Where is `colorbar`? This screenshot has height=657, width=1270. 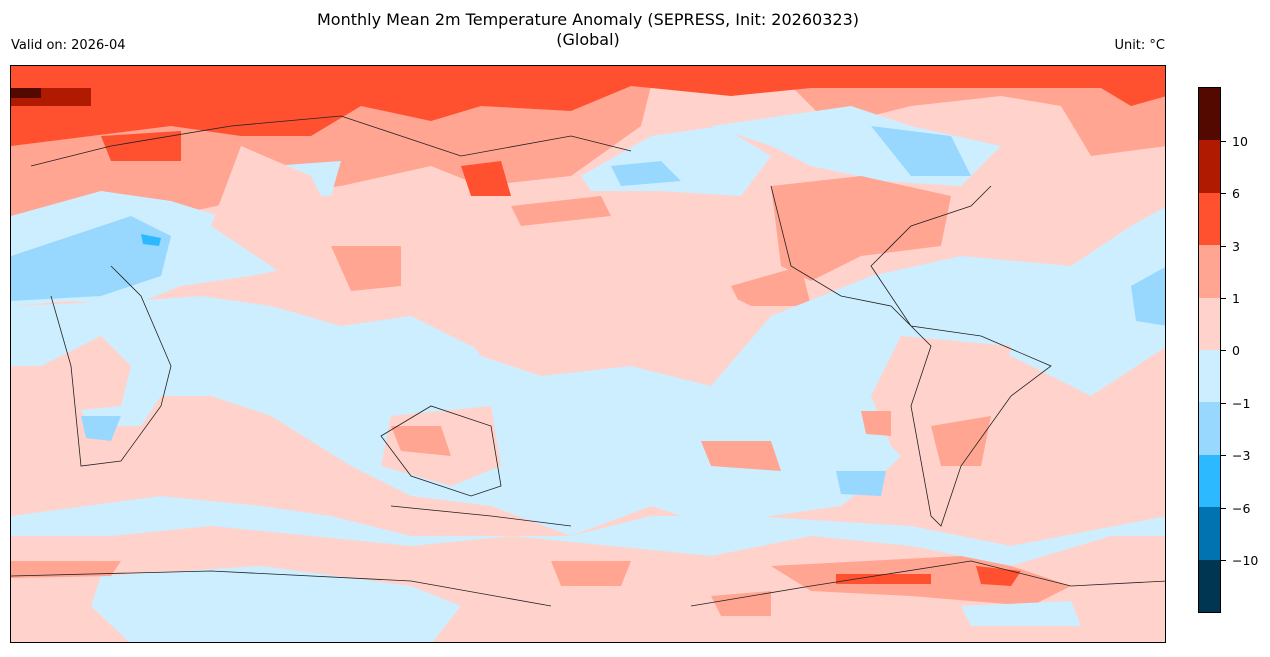
colorbar is located at coordinates (1209, 350).